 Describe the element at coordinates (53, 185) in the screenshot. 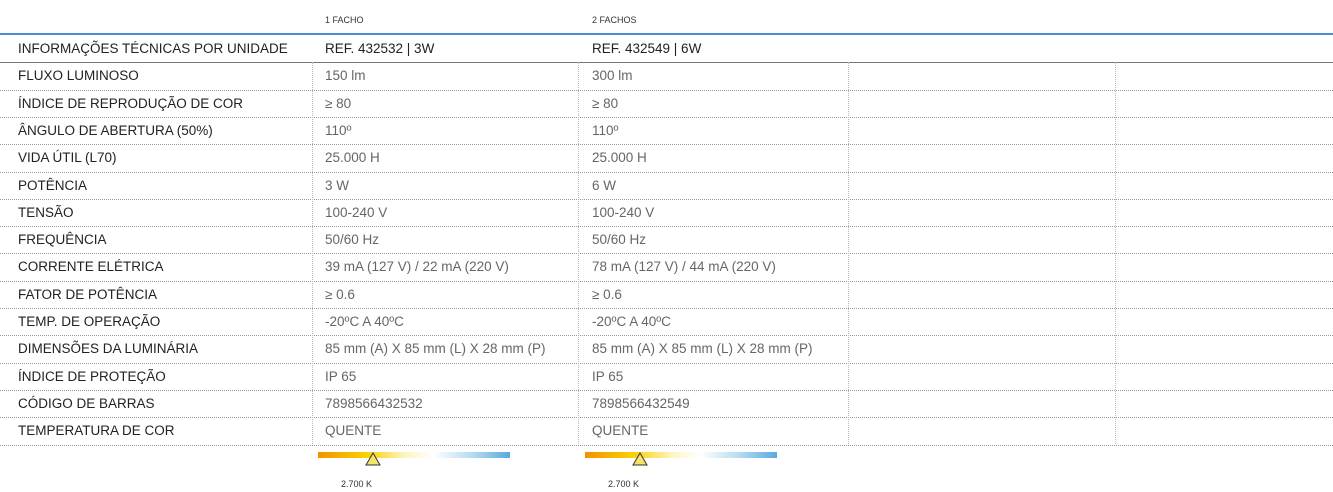

I see `label-cell: POTÊNCIA` at that location.